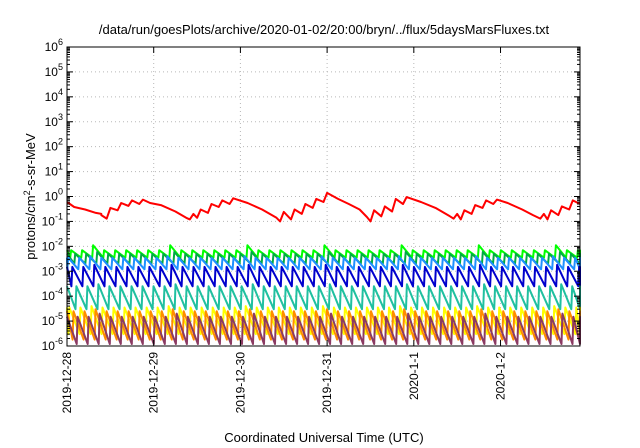 The width and height of the screenshot is (640, 448). Describe the element at coordinates (30, 161) in the screenshot. I see `y-axis-label-rest: -s-sr-MeV` at that location.